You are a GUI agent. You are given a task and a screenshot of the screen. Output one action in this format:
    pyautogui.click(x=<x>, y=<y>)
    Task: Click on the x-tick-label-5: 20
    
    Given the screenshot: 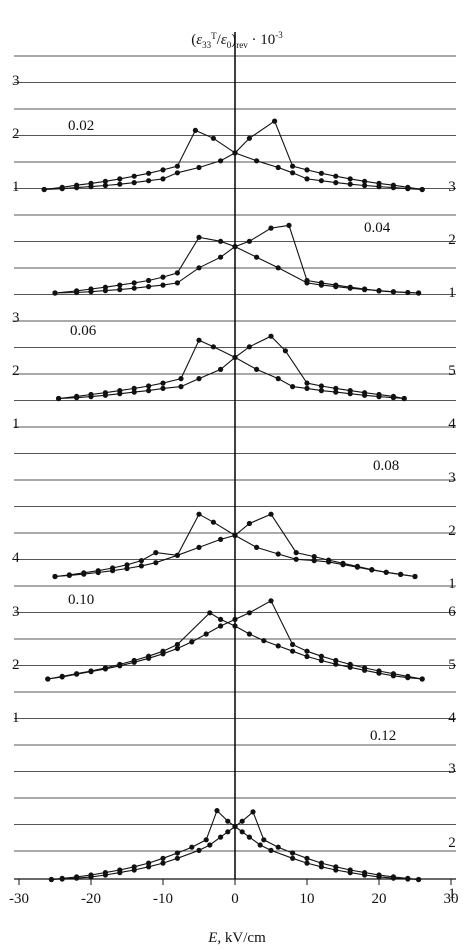 What is the action you would take?
    pyautogui.click(x=379, y=899)
    